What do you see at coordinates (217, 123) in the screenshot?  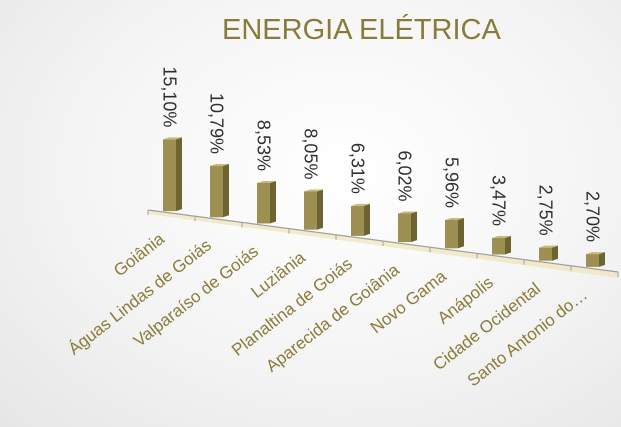 I see `data-label: 10,79%` at bounding box center [217, 123].